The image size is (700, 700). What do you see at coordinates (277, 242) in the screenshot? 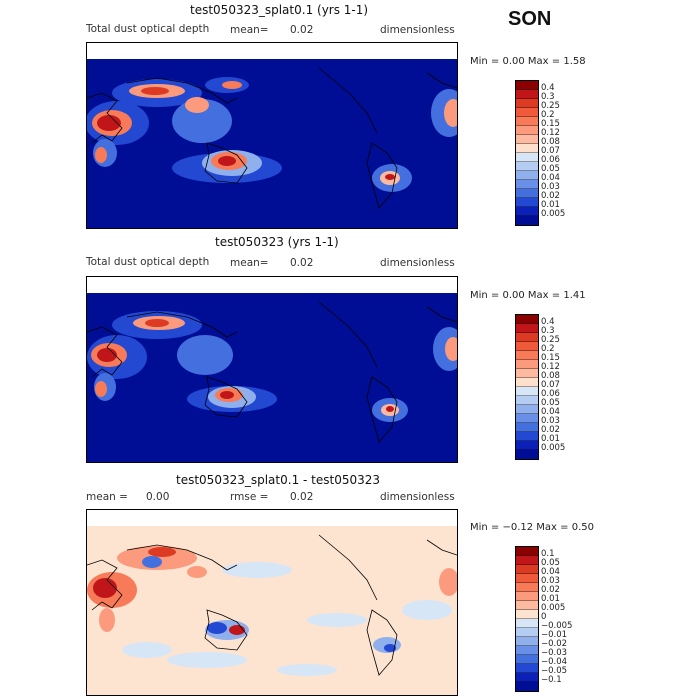
I see `panel2-title: test050323 (yrs 1-1)` at bounding box center [277, 242].